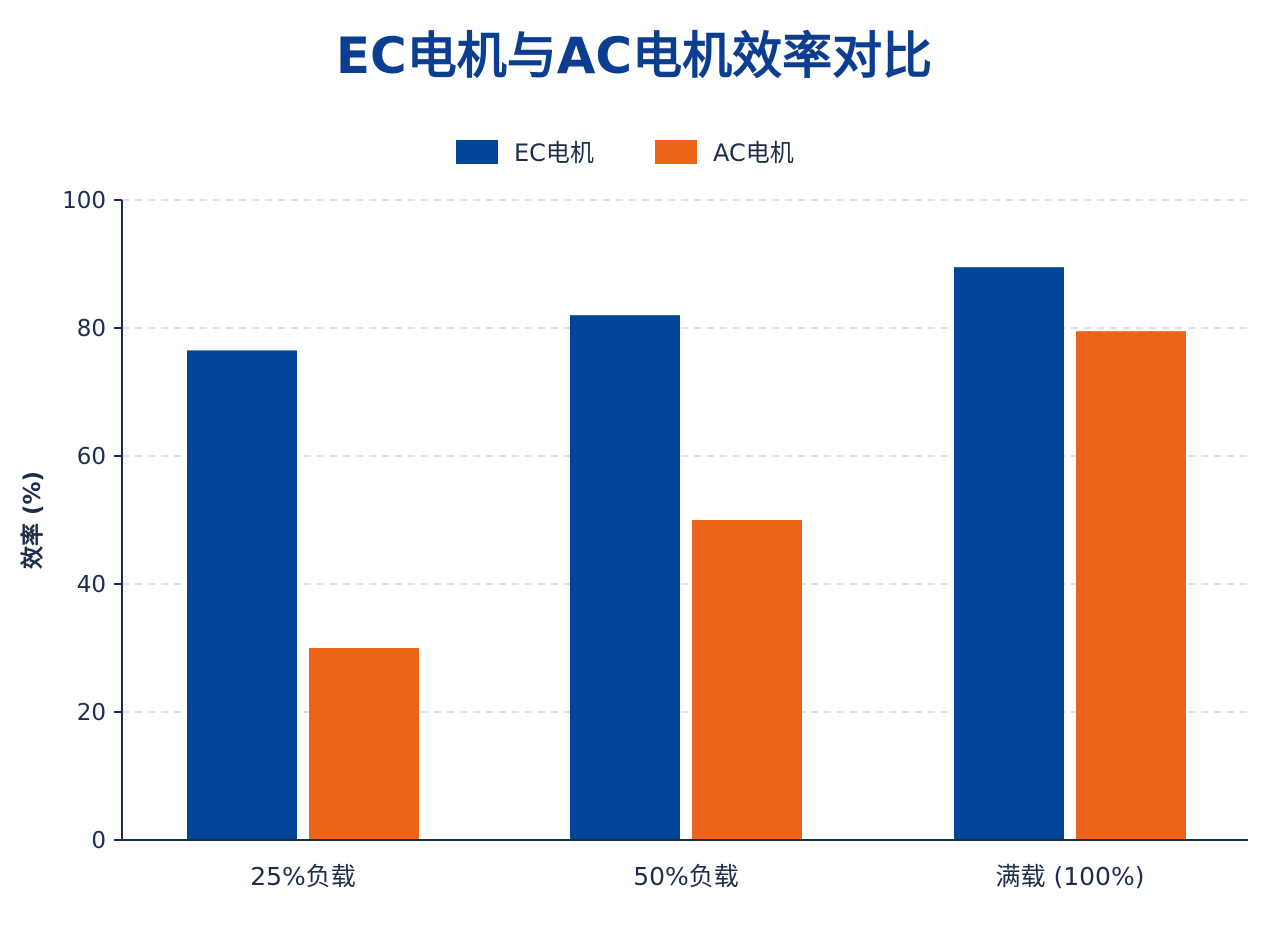 The height and width of the screenshot is (951, 1268). What do you see at coordinates (634, 56) in the screenshot?
I see `chart-title: EC电机与AC电机效率对比` at bounding box center [634, 56].